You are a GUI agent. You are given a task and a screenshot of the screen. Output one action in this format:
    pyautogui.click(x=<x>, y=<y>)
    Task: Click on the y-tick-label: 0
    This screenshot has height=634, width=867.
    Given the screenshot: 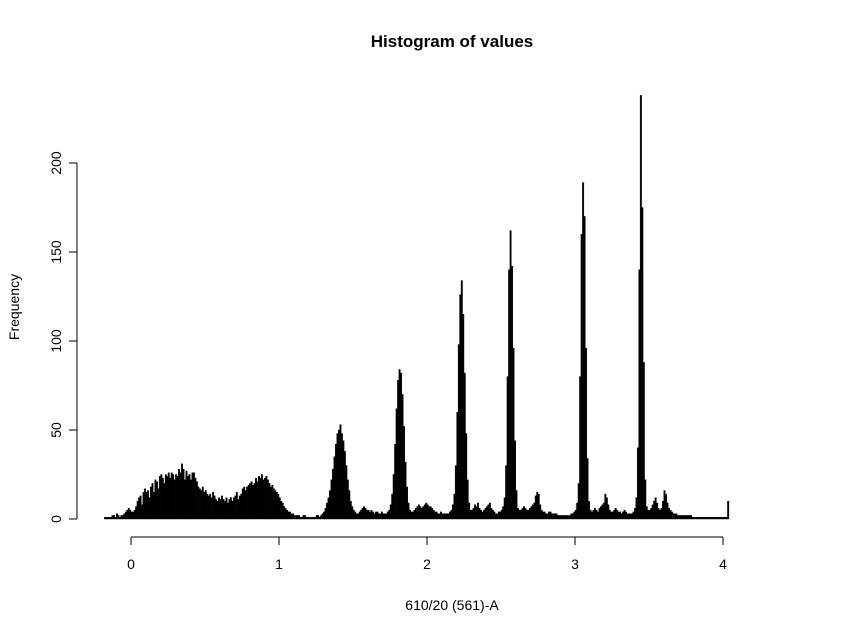 What is the action you would take?
    pyautogui.click(x=56, y=519)
    